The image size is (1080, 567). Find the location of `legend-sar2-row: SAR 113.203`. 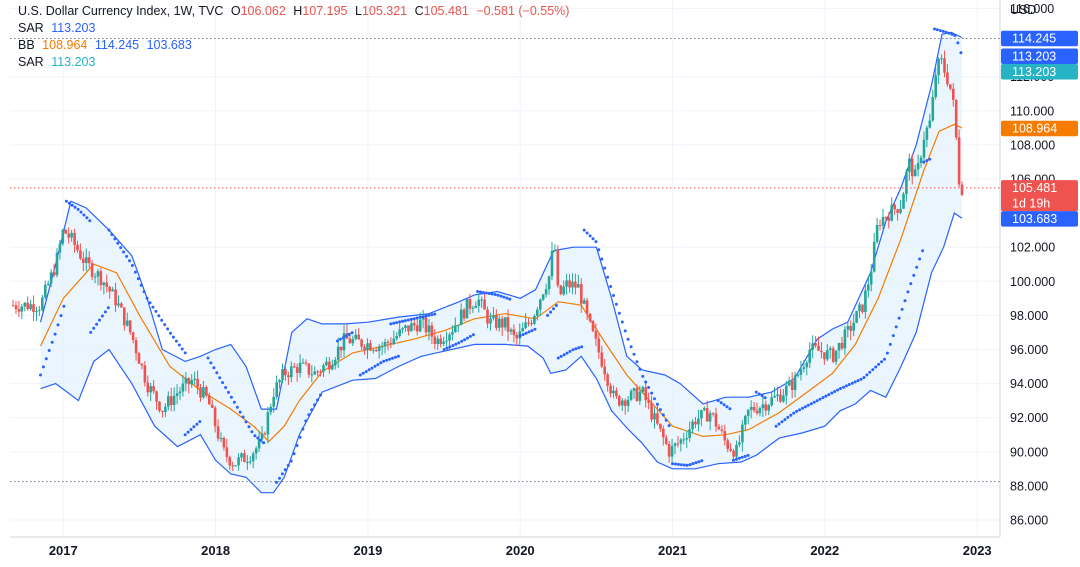

legend-sar2-row: SAR 113.203 is located at coordinates (293, 62).